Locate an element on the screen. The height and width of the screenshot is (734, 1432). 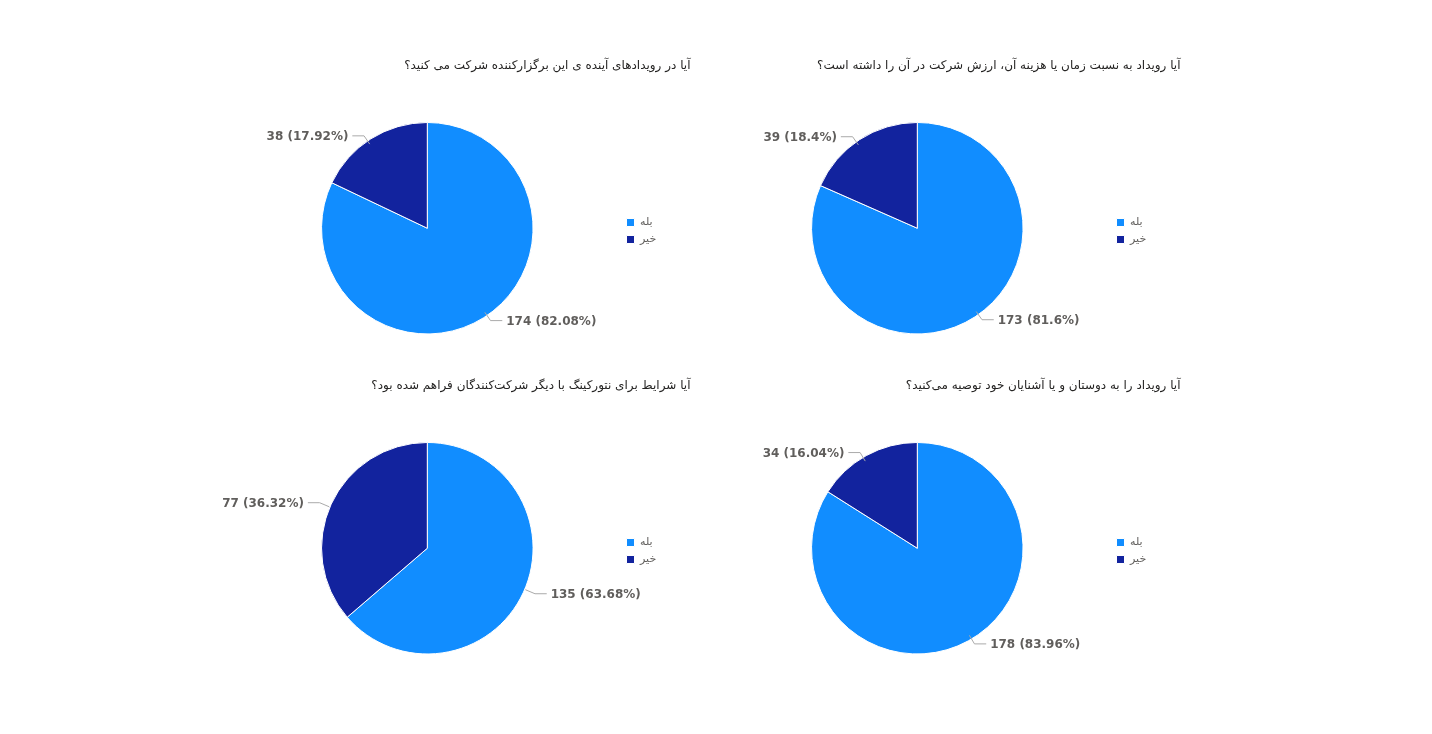
data-label: 135 (63.68%) is located at coordinates (595, 593).